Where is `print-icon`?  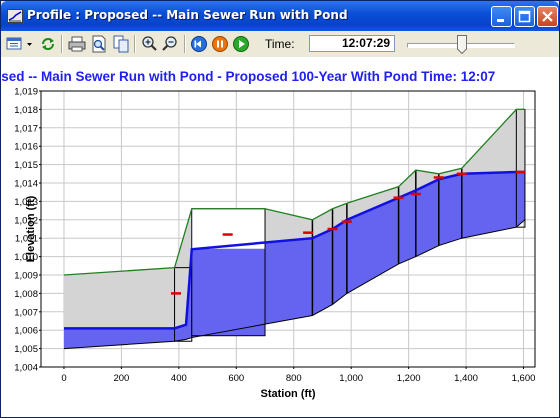 print-icon is located at coordinates (77, 44).